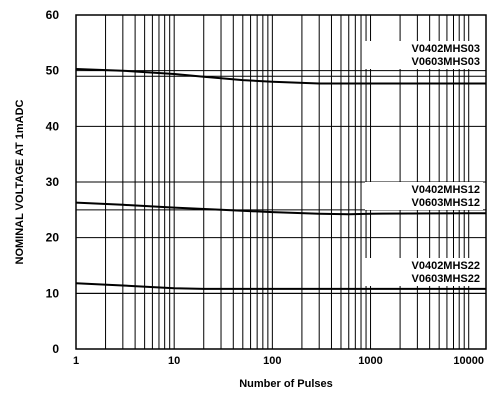  I want to click on series-label: V0603MHS22, so click(446, 279).